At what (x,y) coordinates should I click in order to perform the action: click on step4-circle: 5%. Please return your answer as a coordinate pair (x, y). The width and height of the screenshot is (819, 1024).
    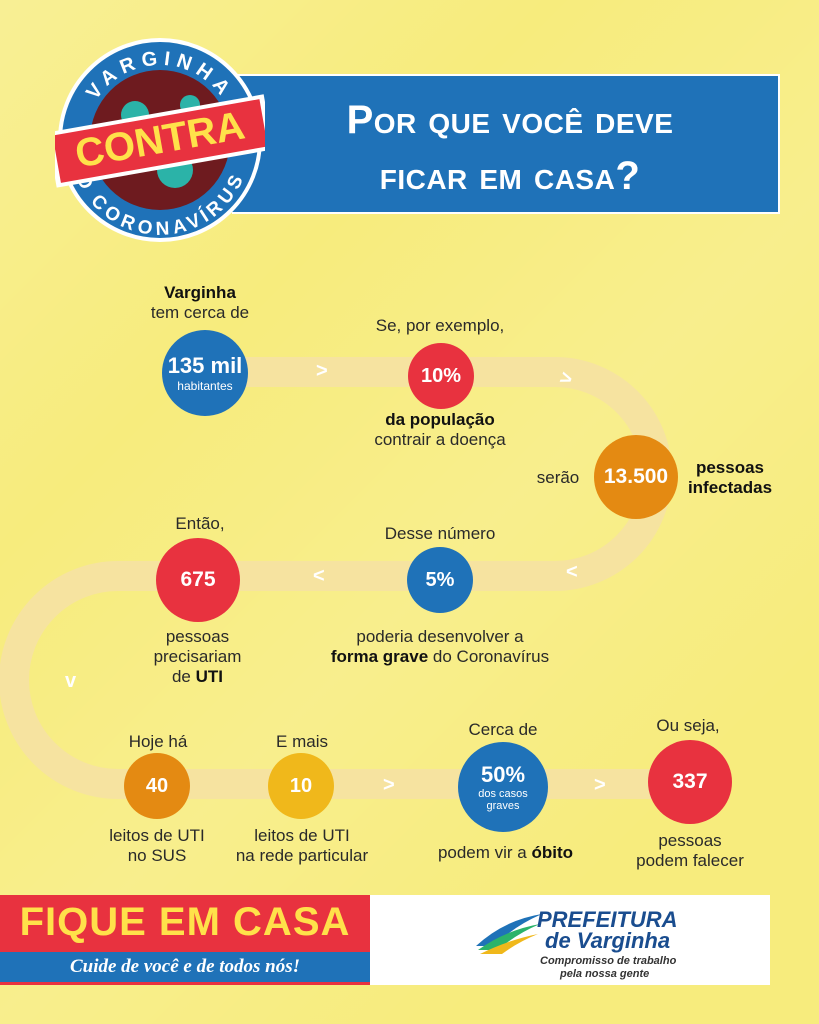
    Looking at the image, I should click on (440, 580).